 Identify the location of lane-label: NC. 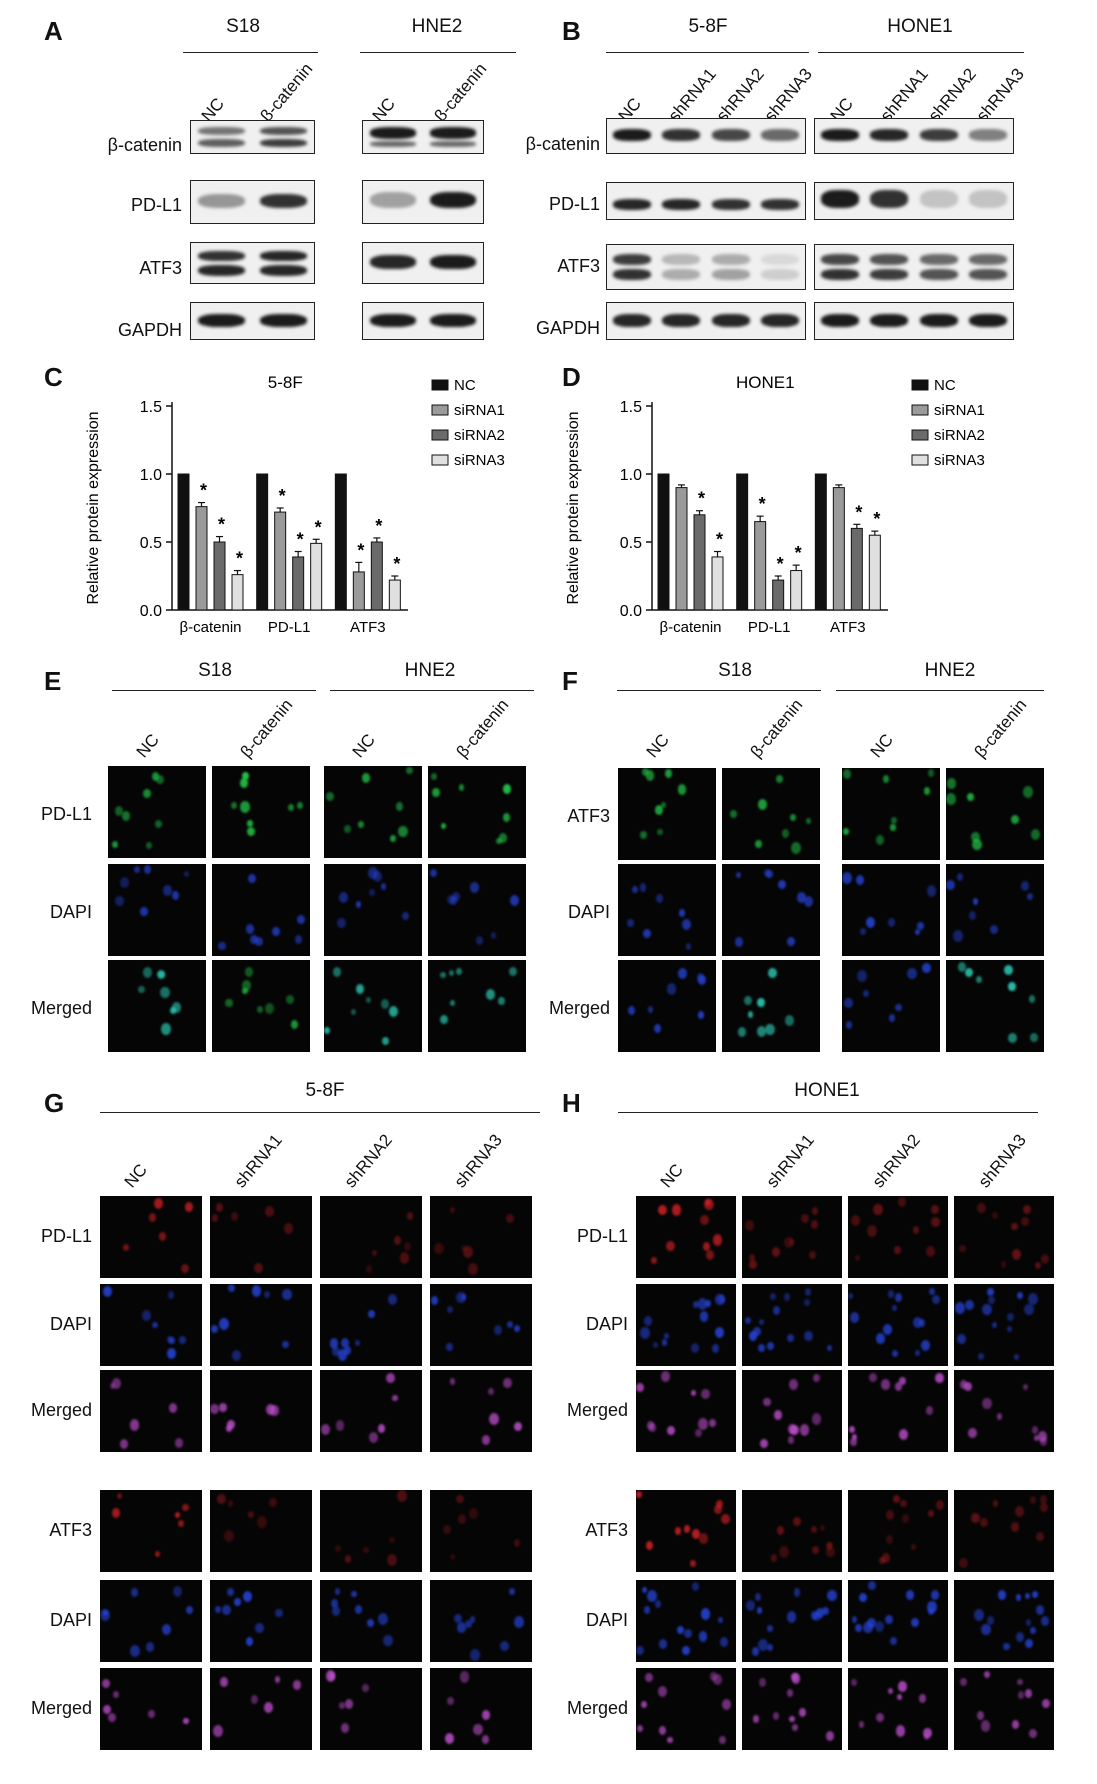
(882, 746).